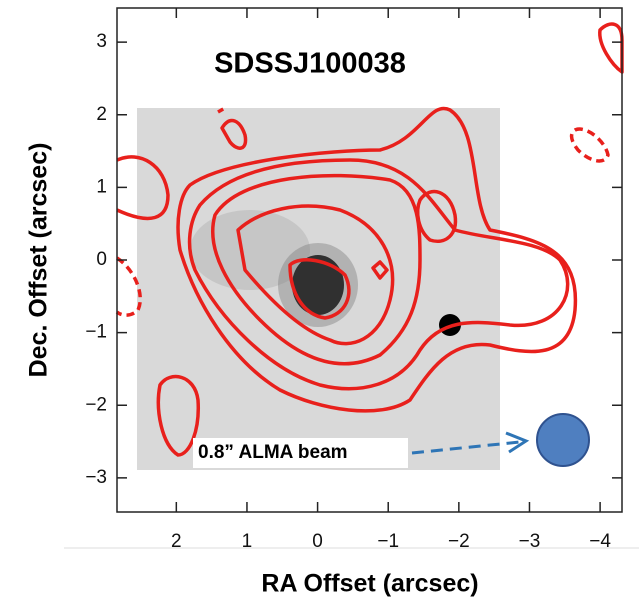  Describe the element at coordinates (101, 186) in the screenshot. I see `y-tick-label: 1` at that location.